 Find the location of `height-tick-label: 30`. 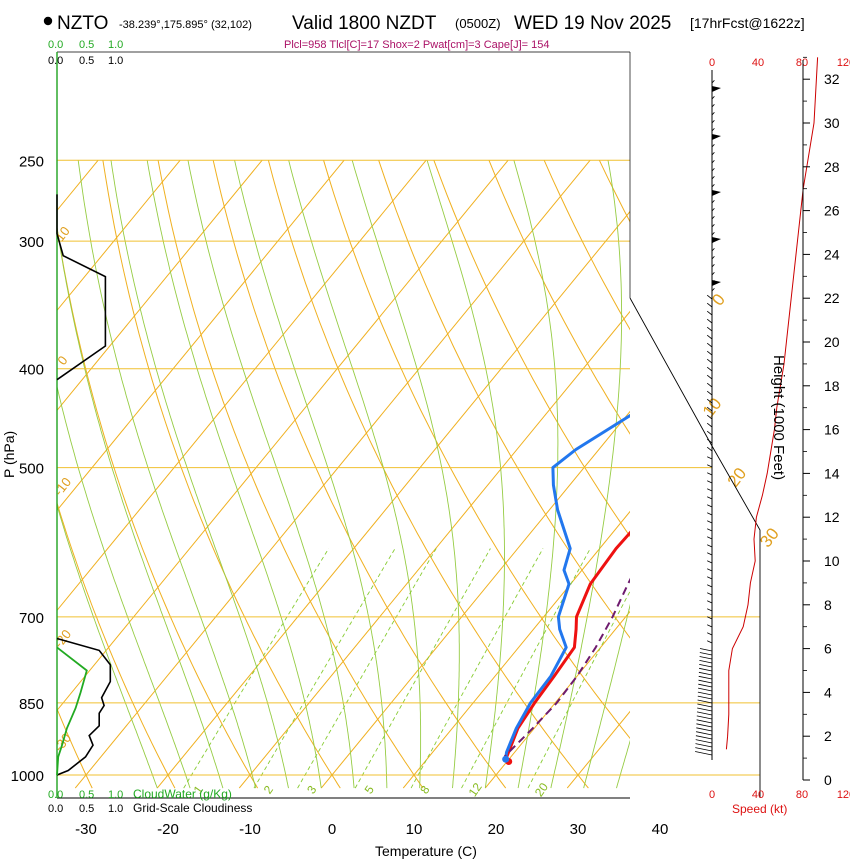

height-tick-label: 30 is located at coordinates (832, 123).